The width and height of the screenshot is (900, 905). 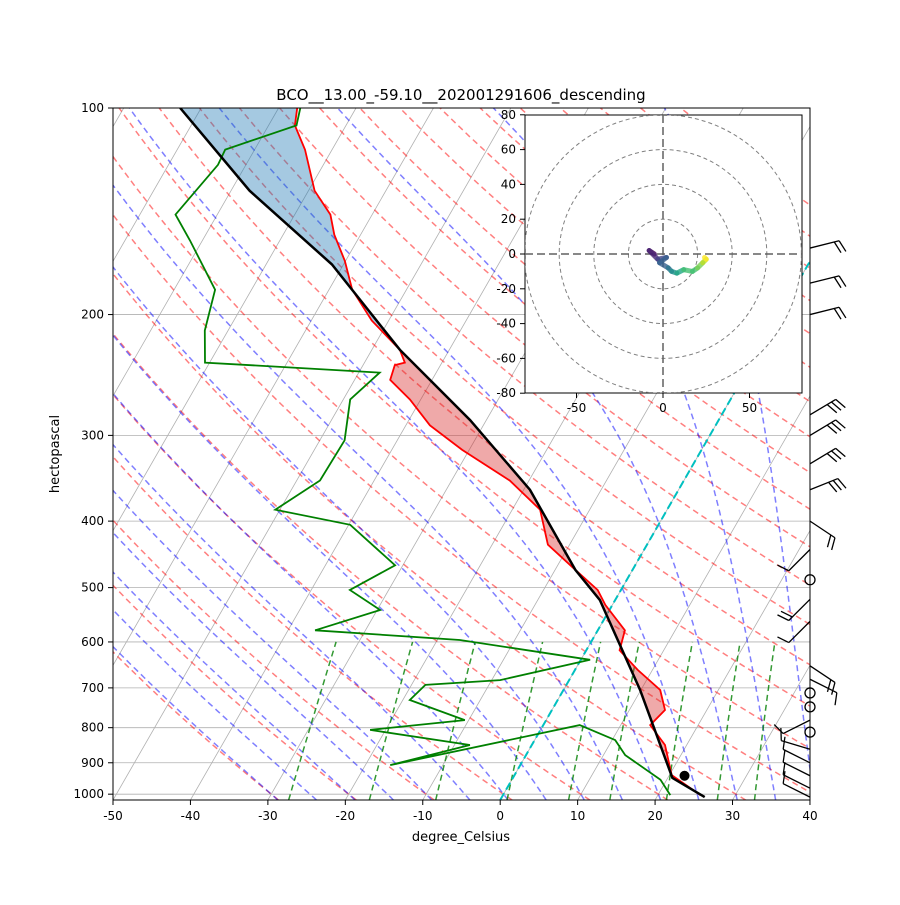 I want to click on y-tick-label: 500, so click(x=92, y=588).